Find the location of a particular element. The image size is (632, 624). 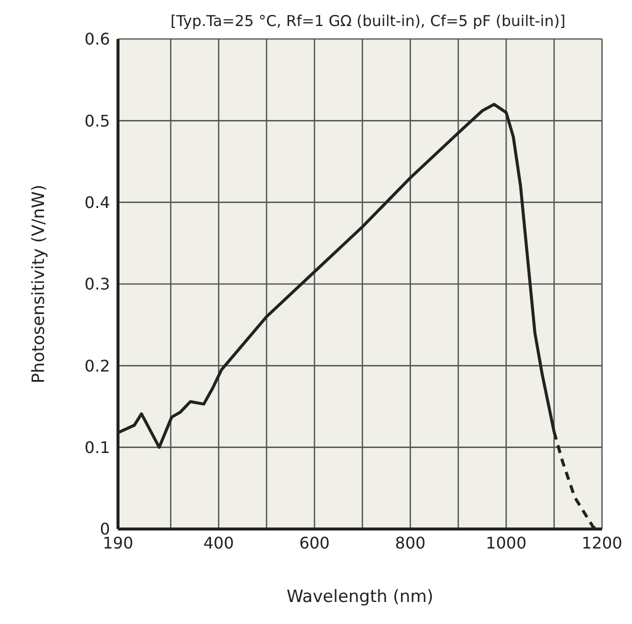

y-tick-label: 0.6 is located at coordinates (97, 39).